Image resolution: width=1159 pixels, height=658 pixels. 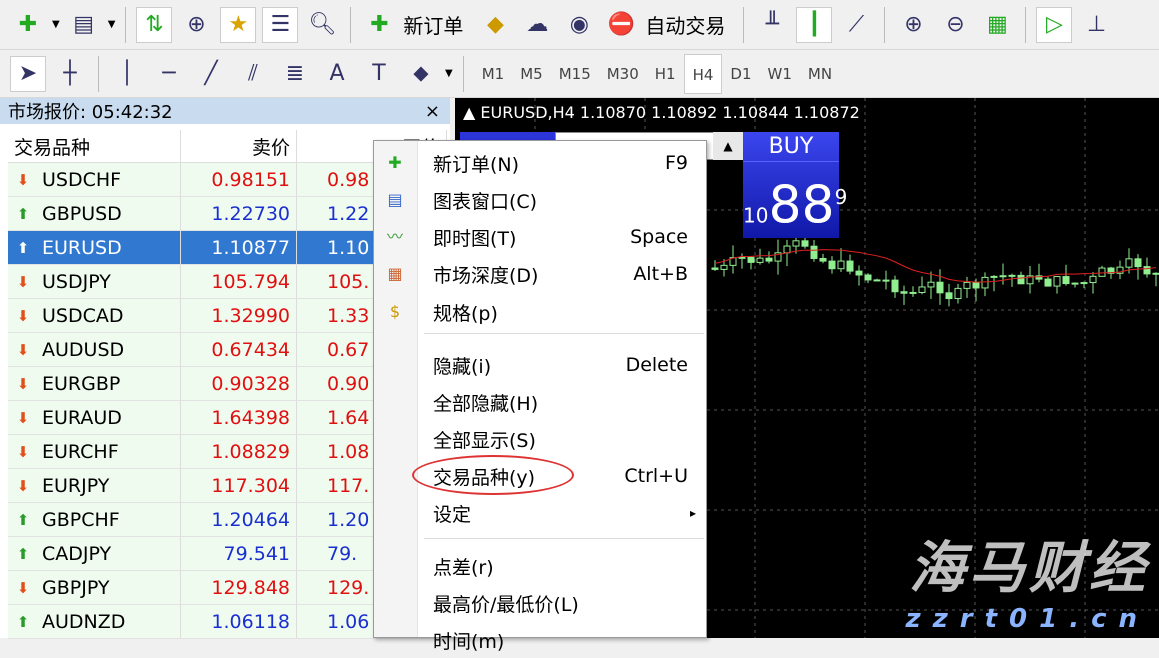 What do you see at coordinates (337, 73) in the screenshot?
I see `text-icon: A` at bounding box center [337, 73].